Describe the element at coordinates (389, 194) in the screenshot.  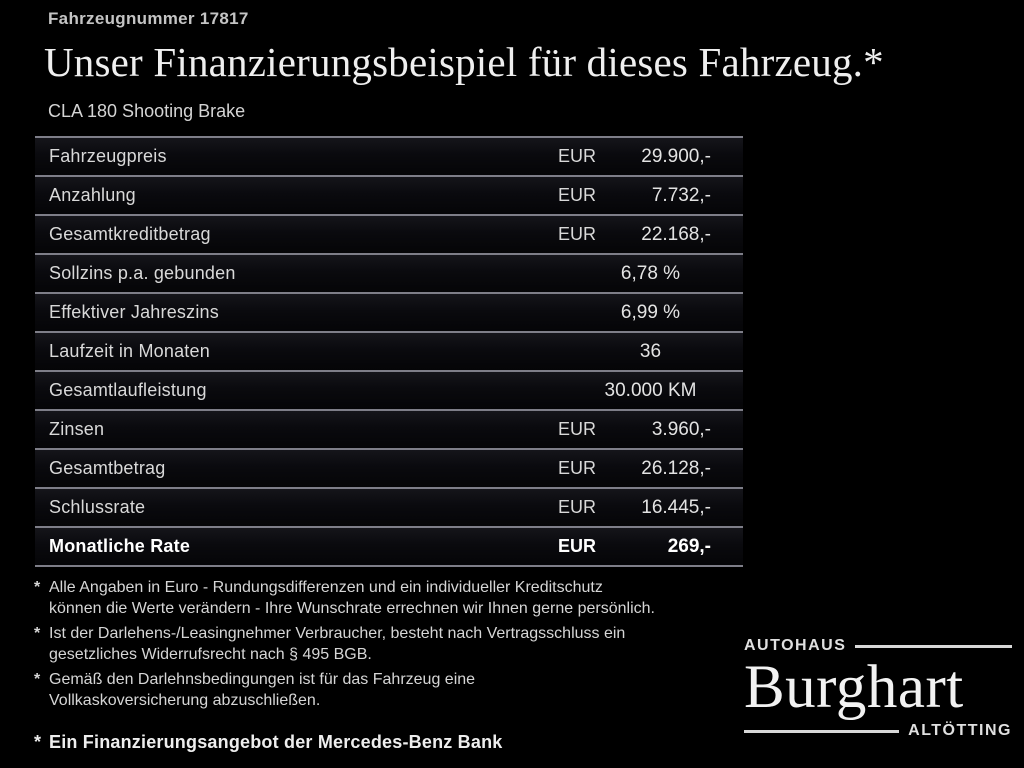
I see `table-row-anzahlung: Anzahlung EUR 7.732,-` at that location.